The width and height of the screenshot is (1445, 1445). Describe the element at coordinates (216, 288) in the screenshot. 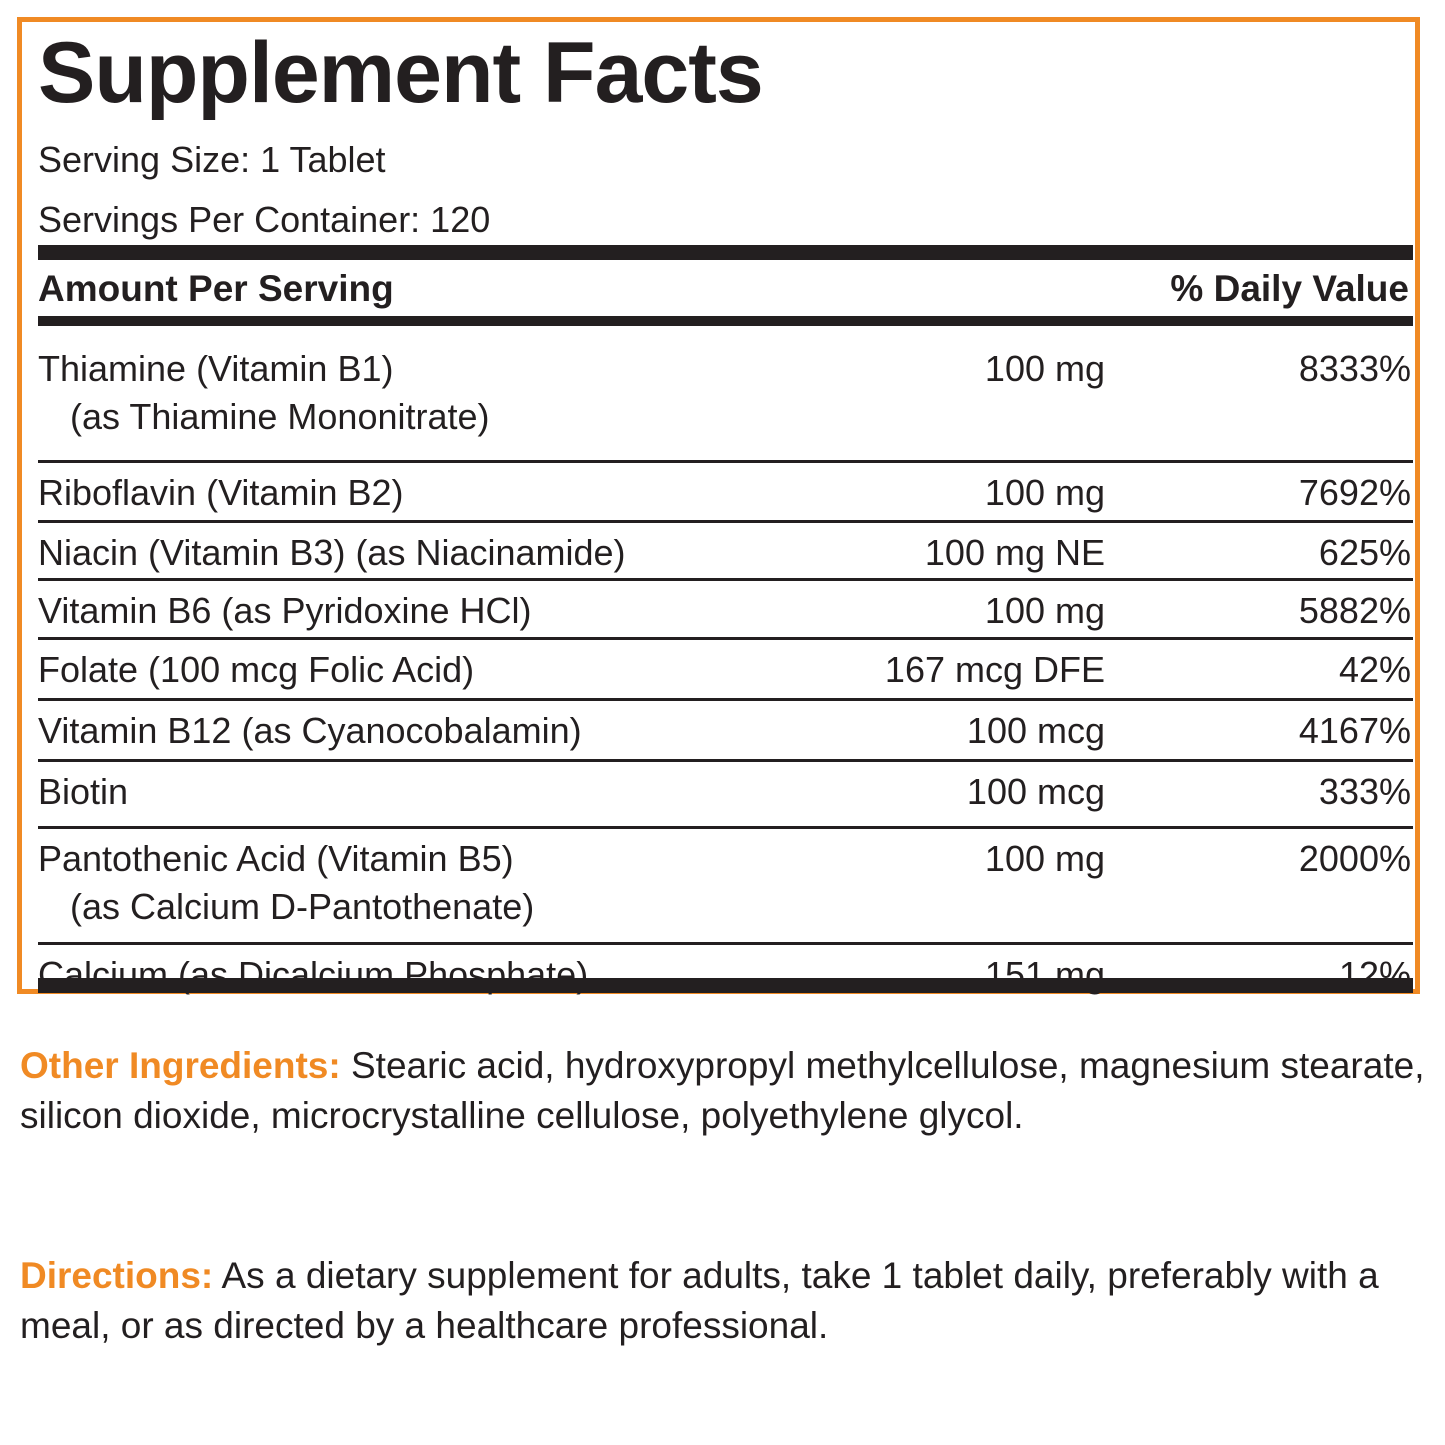

I see `amount-per-serving-header: Amount Per Serving` at that location.